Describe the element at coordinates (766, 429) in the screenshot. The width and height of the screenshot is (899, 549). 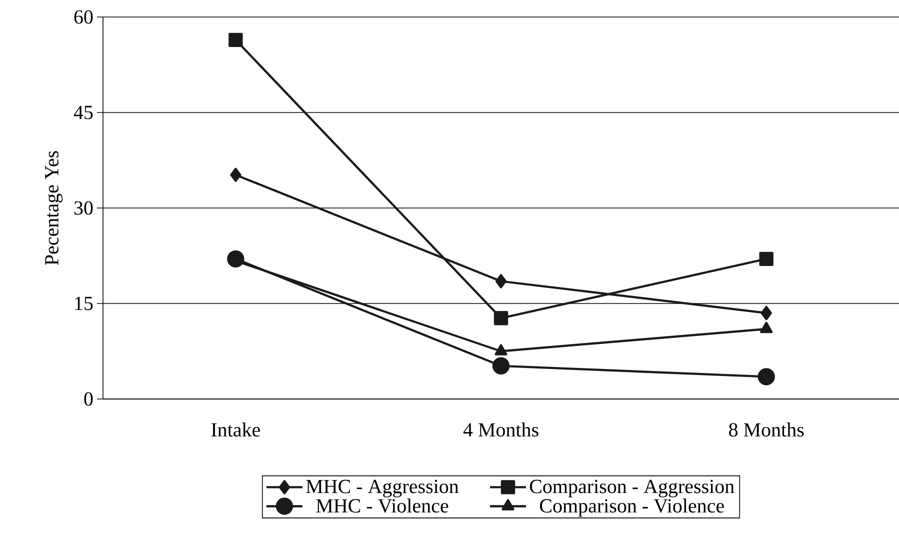
I see `x-tick-label: 8 Months` at that location.